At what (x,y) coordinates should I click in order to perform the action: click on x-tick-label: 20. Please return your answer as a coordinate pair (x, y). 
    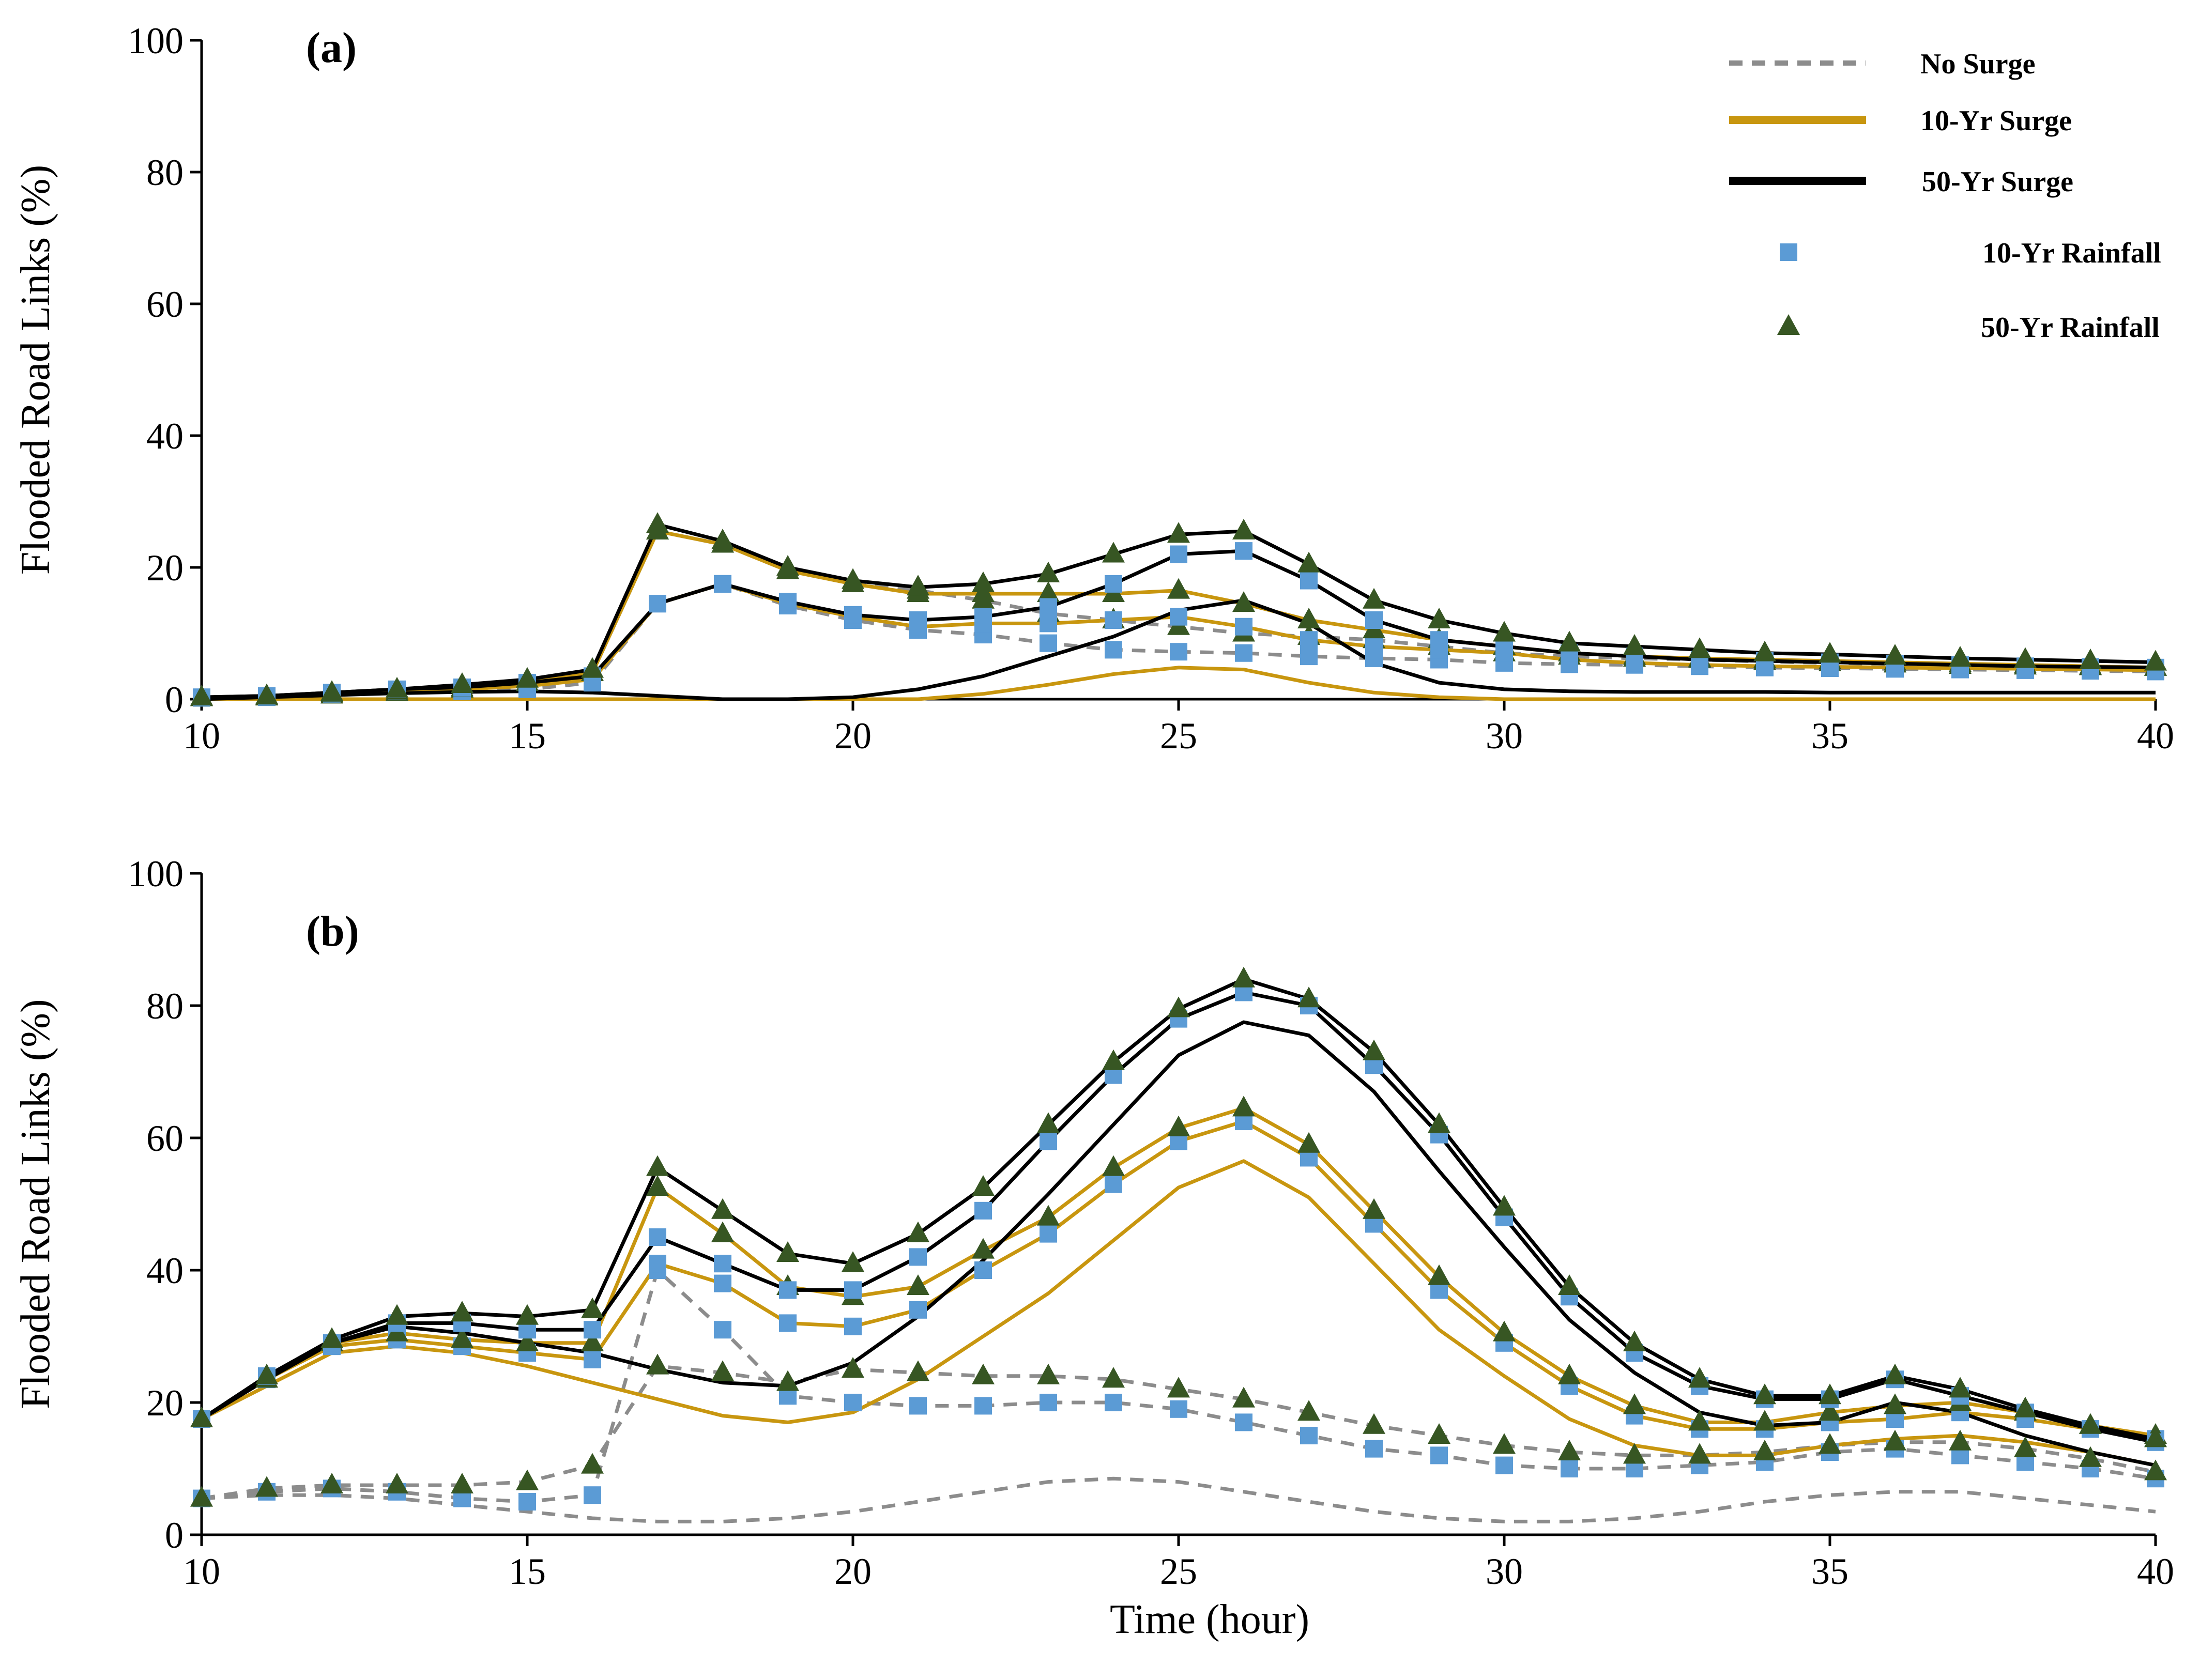
    Looking at the image, I should click on (853, 736).